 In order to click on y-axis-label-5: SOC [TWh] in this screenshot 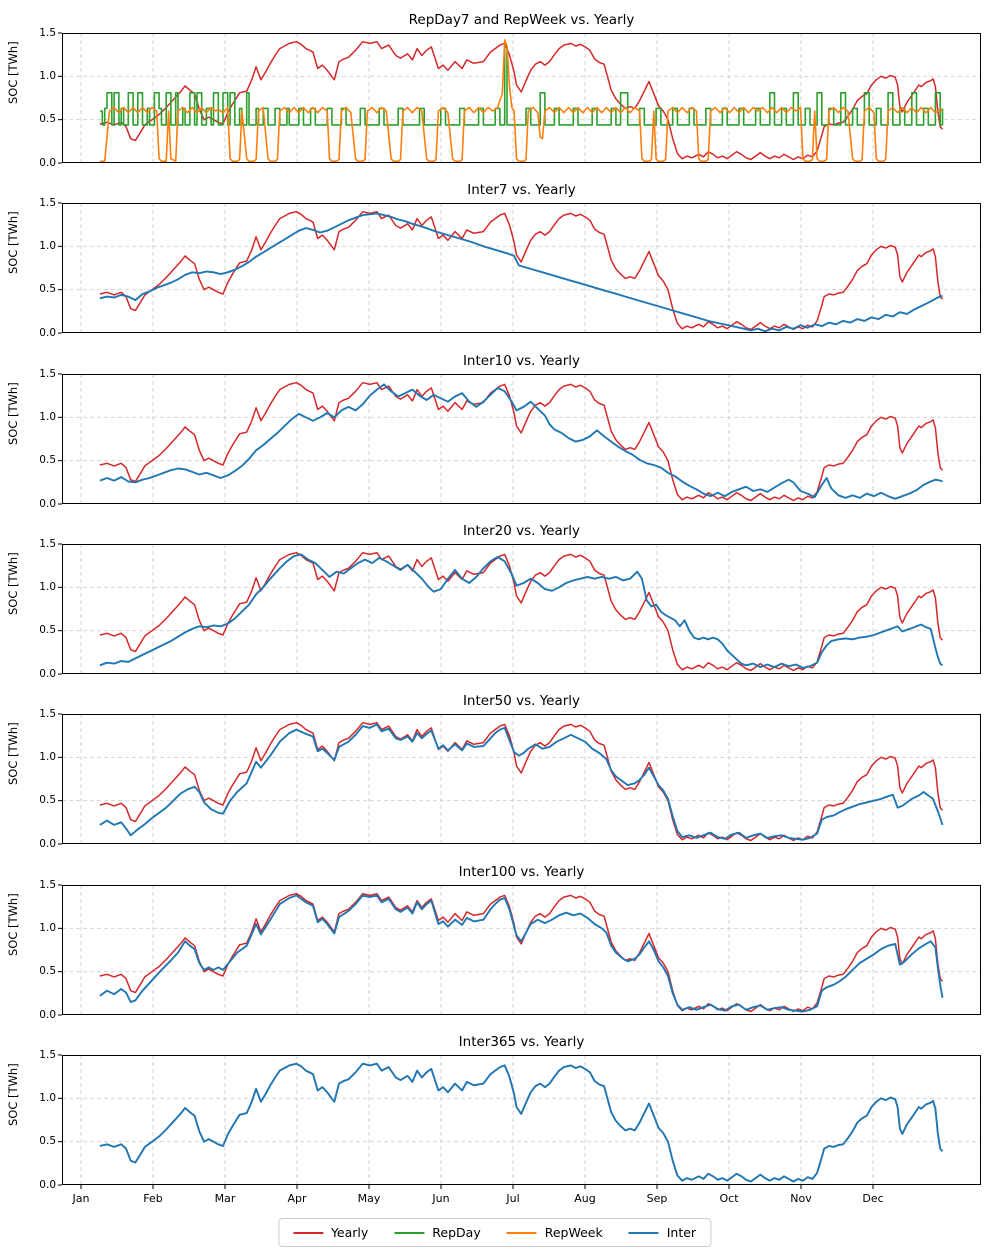, I will do `click(13, 924)`.